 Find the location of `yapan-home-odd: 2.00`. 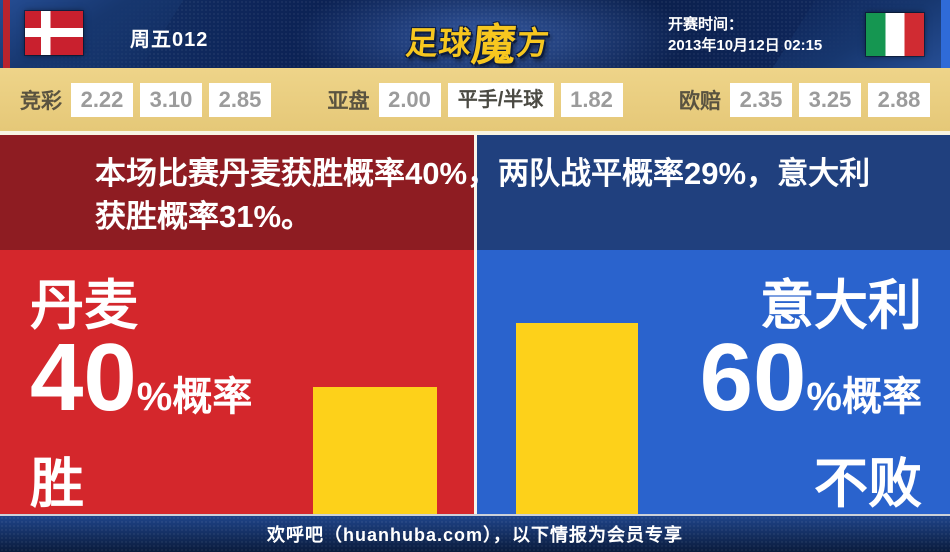

yapan-home-odd: 2.00 is located at coordinates (409, 99).